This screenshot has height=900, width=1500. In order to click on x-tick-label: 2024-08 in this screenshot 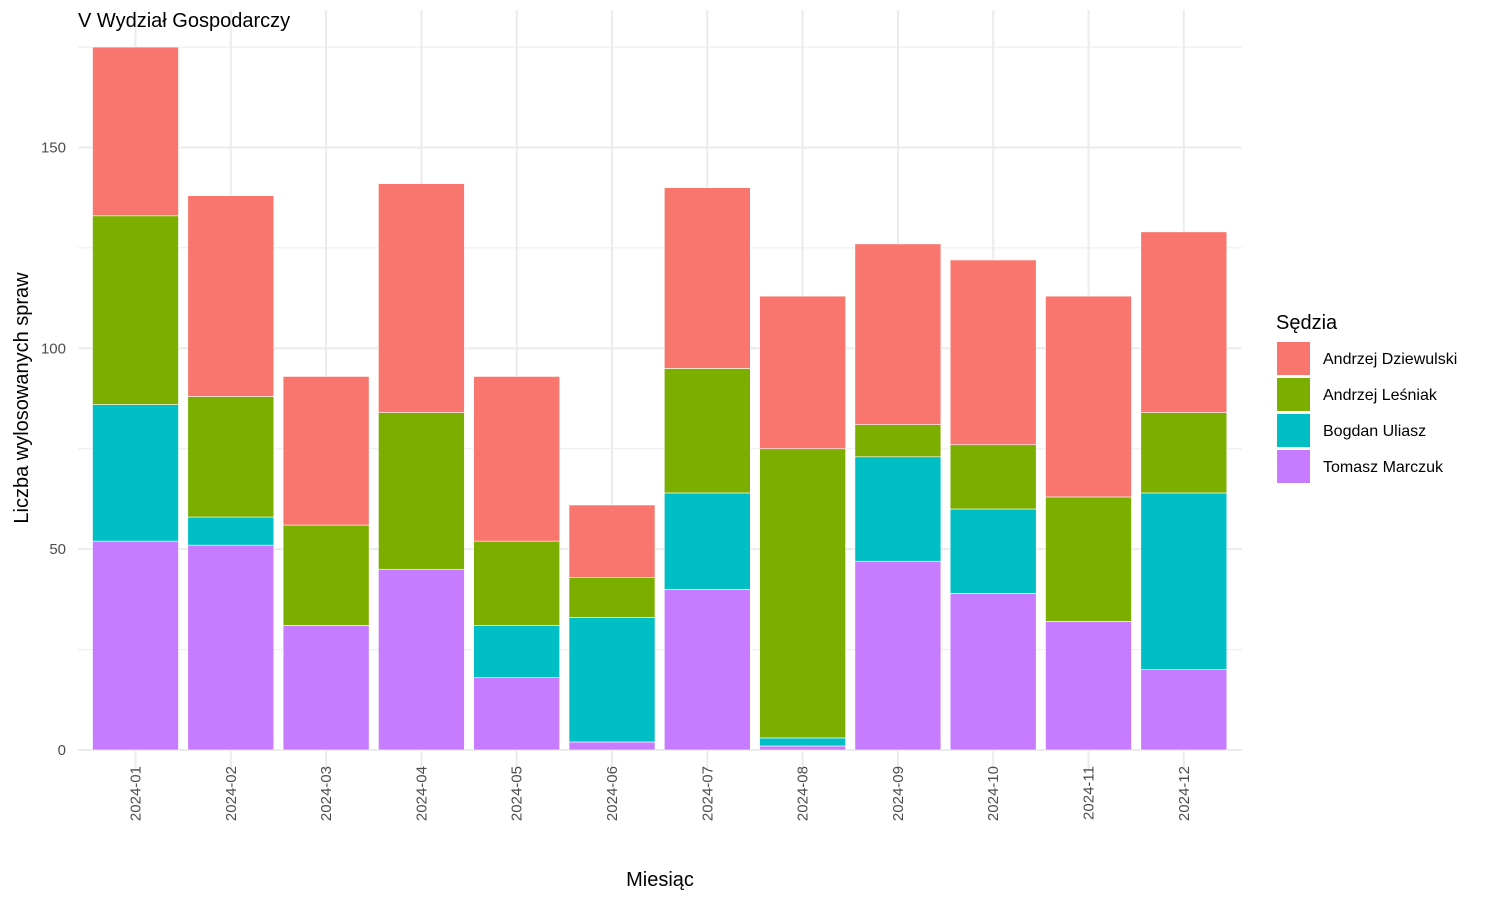, I will do `click(803, 793)`.